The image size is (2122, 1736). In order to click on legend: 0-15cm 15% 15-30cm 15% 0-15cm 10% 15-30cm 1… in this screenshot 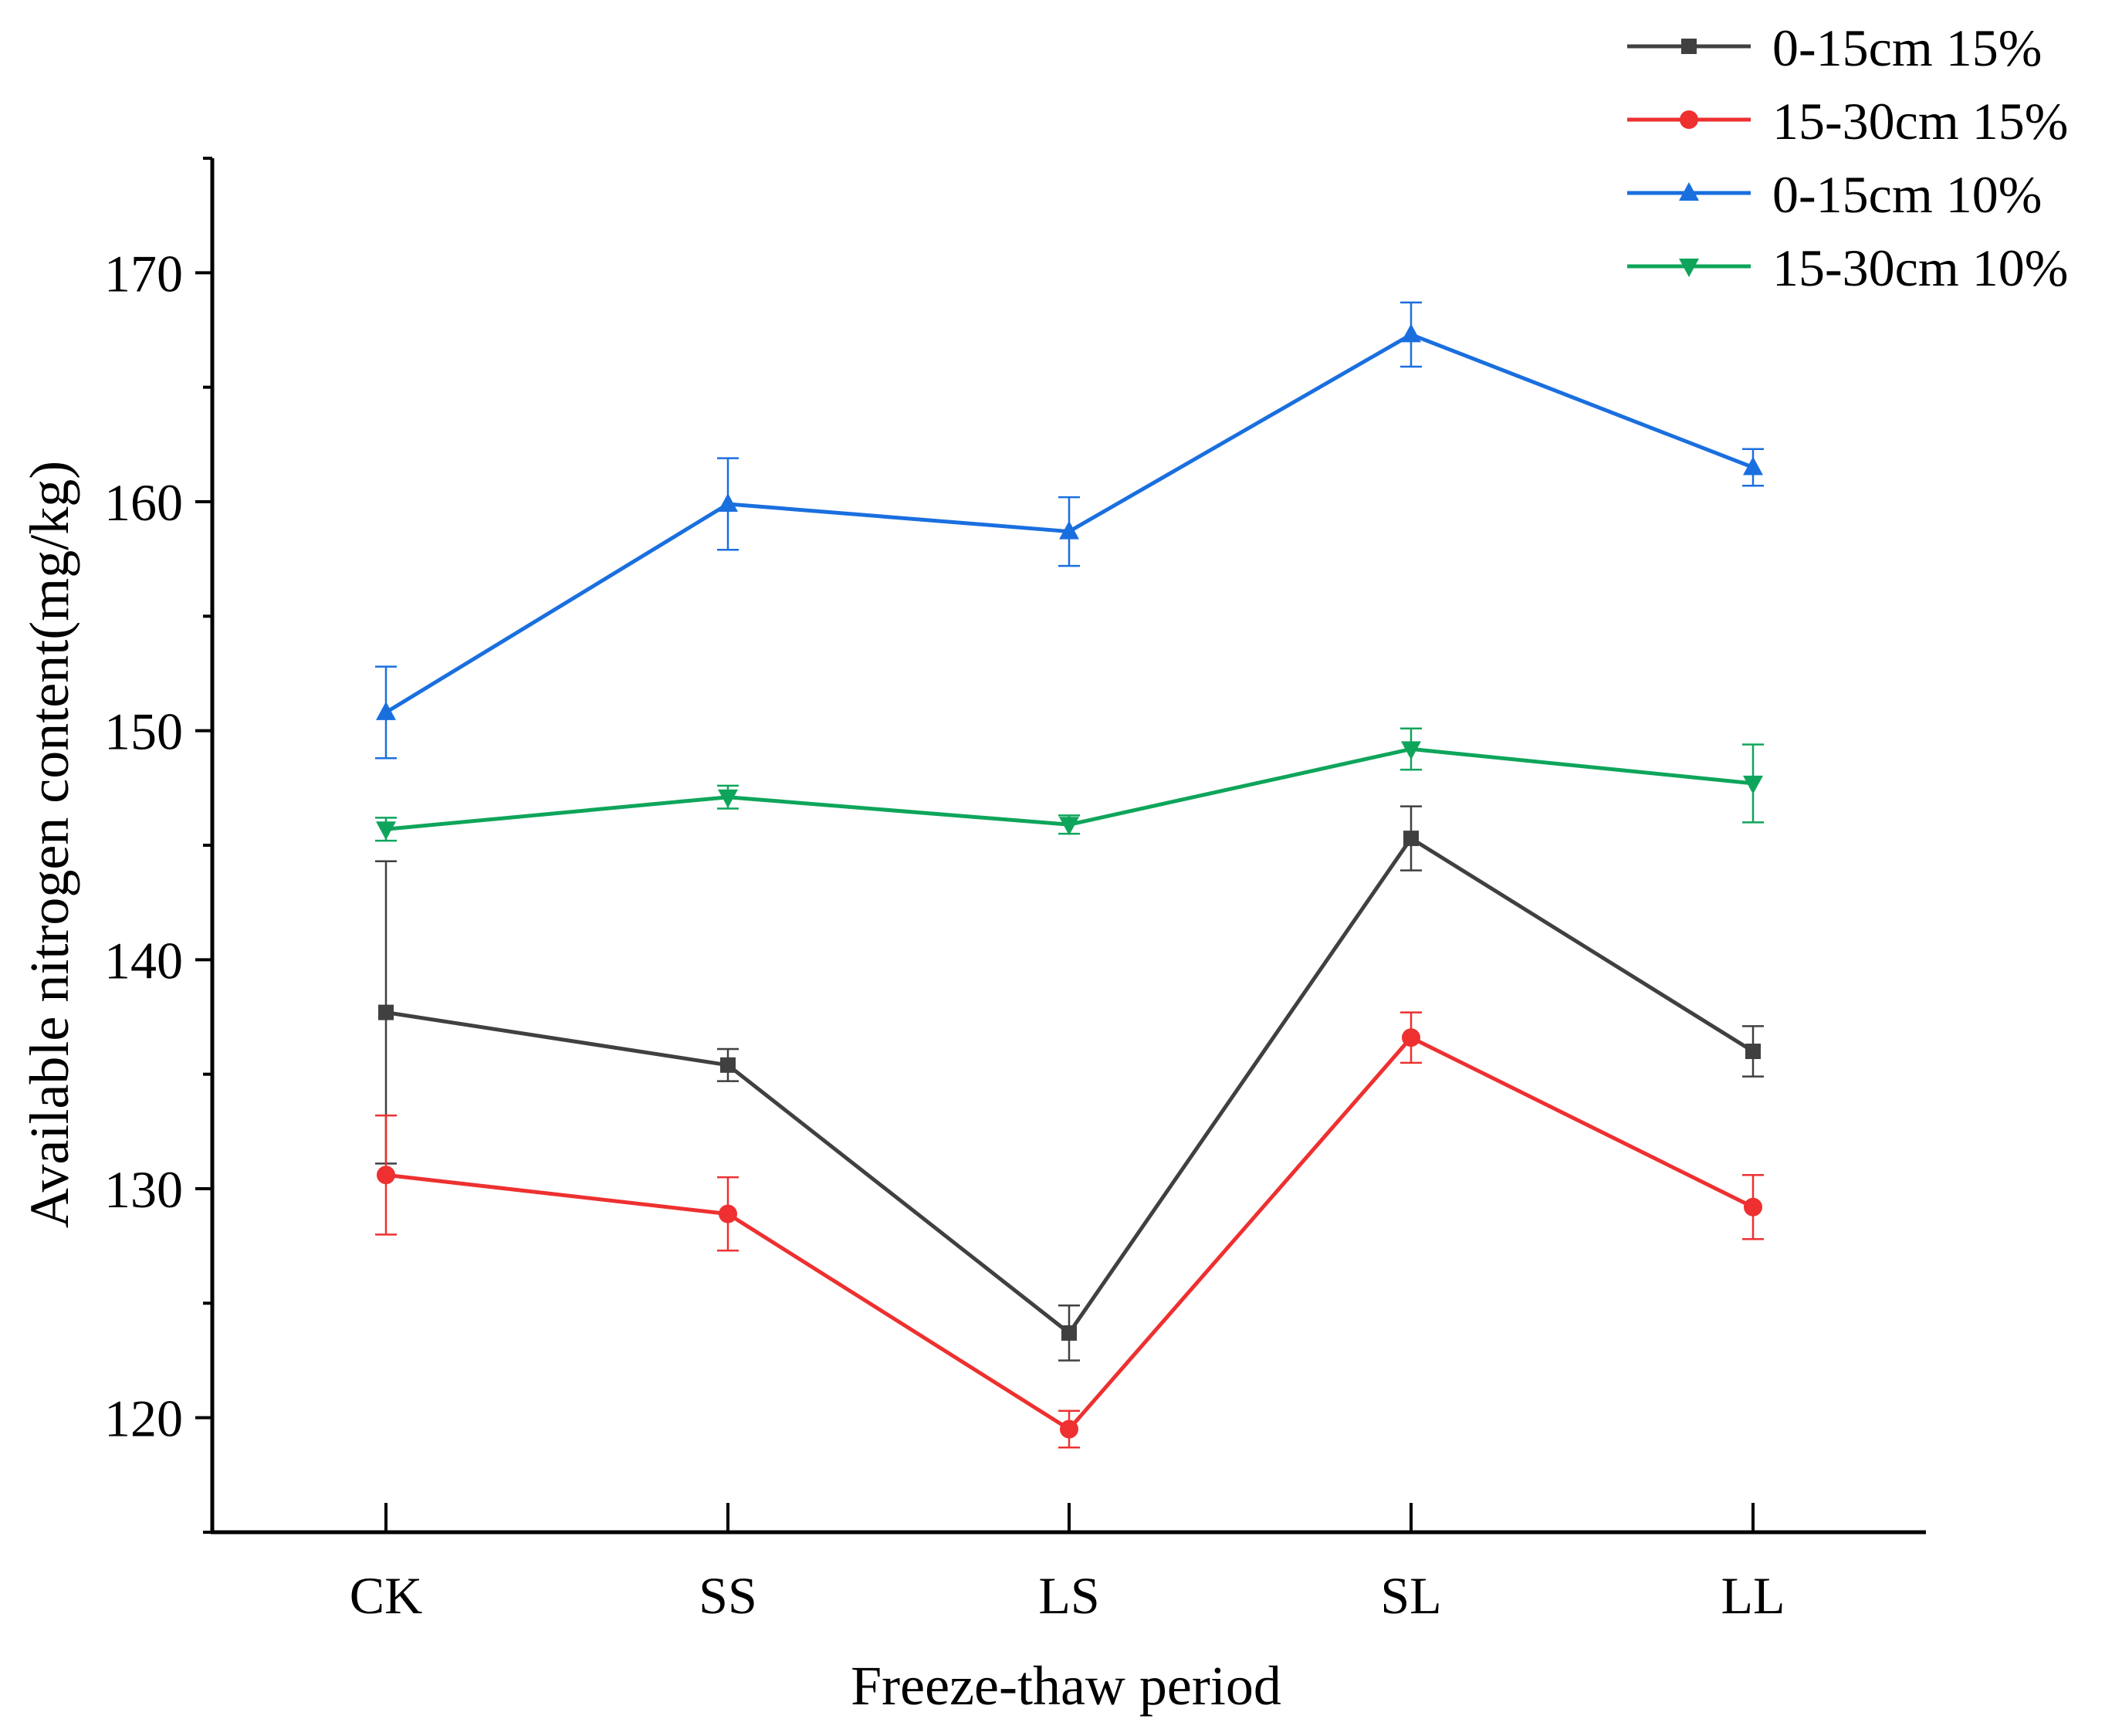, I will do `click(1847, 158)`.